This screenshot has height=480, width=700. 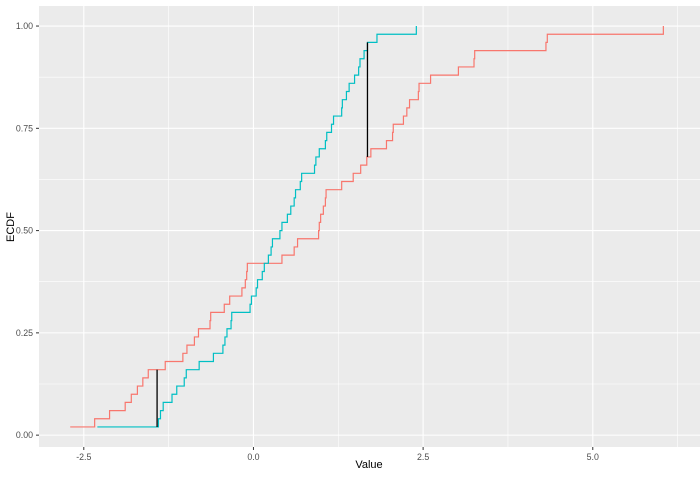 I want to click on y-axis-title: ECDF, so click(x=11, y=227).